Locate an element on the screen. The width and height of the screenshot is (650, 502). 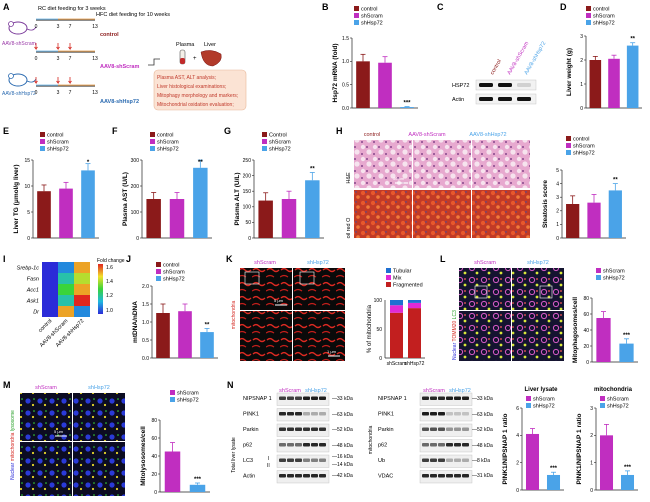
colorbar is located at coordinates (100, 289).